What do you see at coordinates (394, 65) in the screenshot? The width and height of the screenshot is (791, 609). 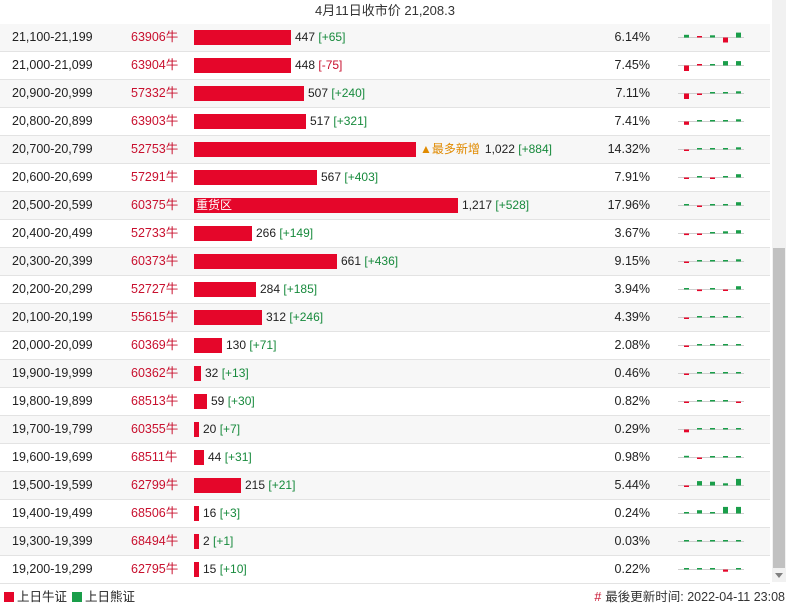 I see `oi-bar-cell: 448 [-75]` at bounding box center [394, 65].